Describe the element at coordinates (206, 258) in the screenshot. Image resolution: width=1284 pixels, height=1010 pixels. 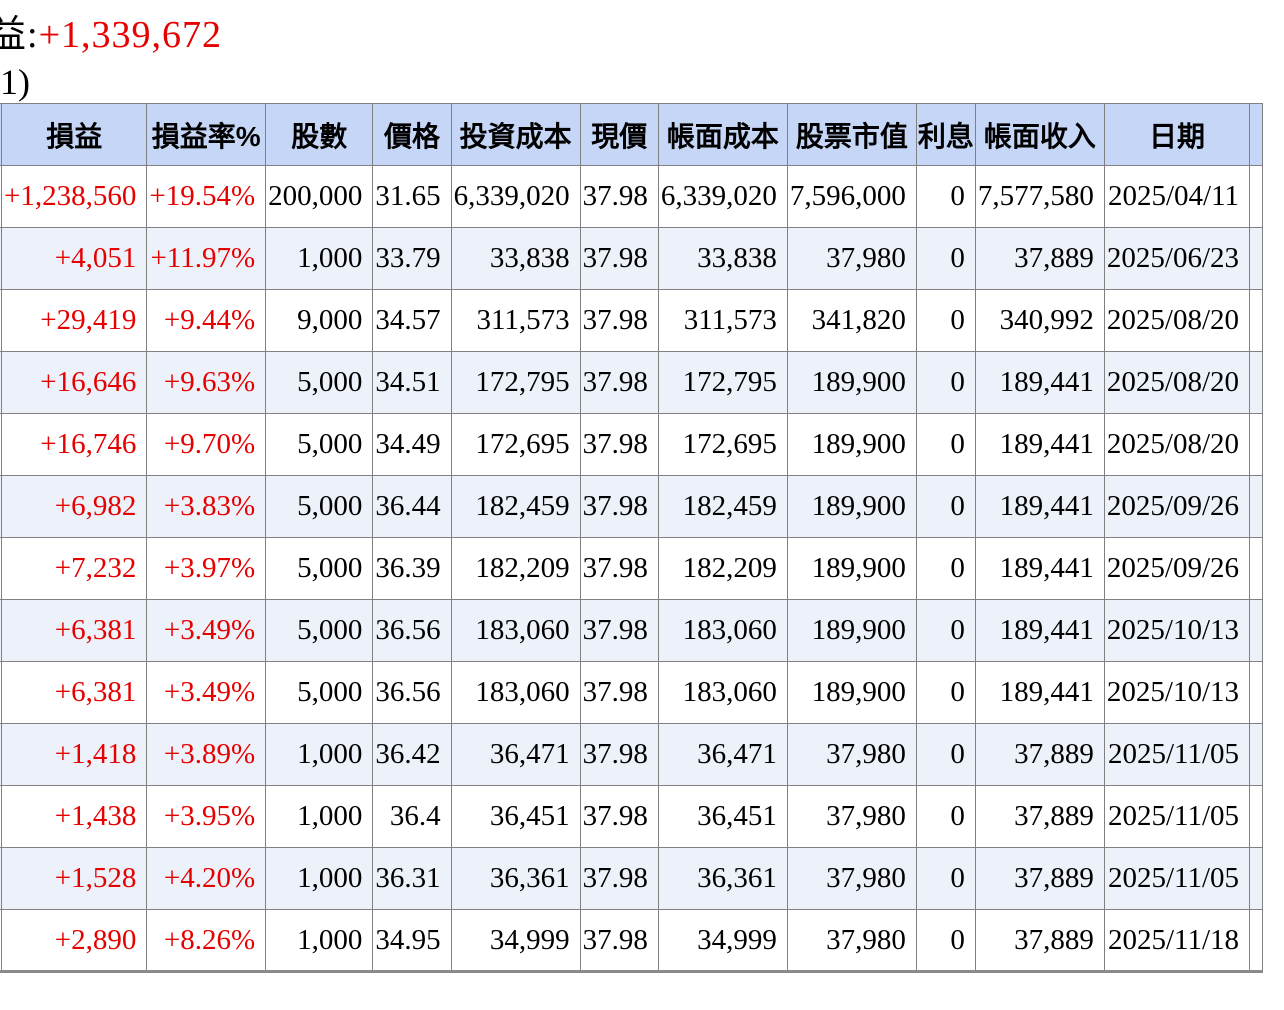
I see `table-cell: +11.97%` at that location.